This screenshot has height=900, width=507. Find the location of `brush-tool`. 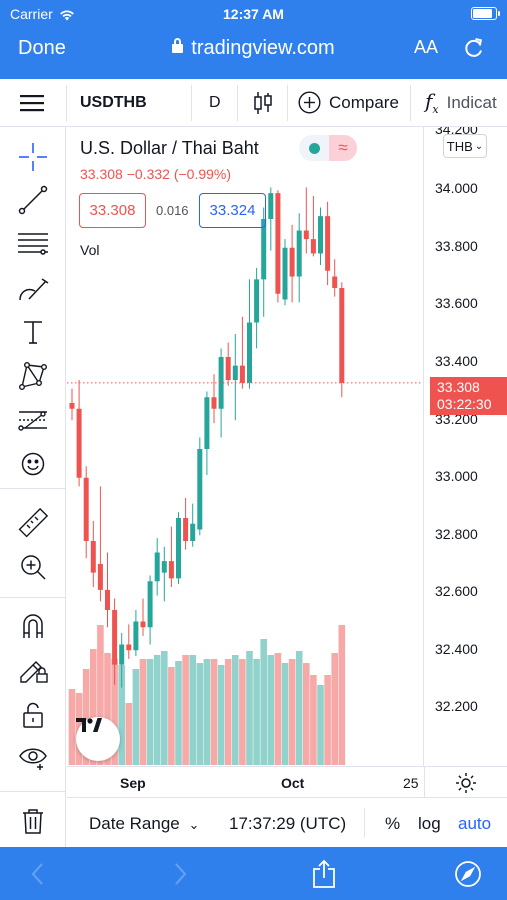

brush-tool is located at coordinates (33, 289).